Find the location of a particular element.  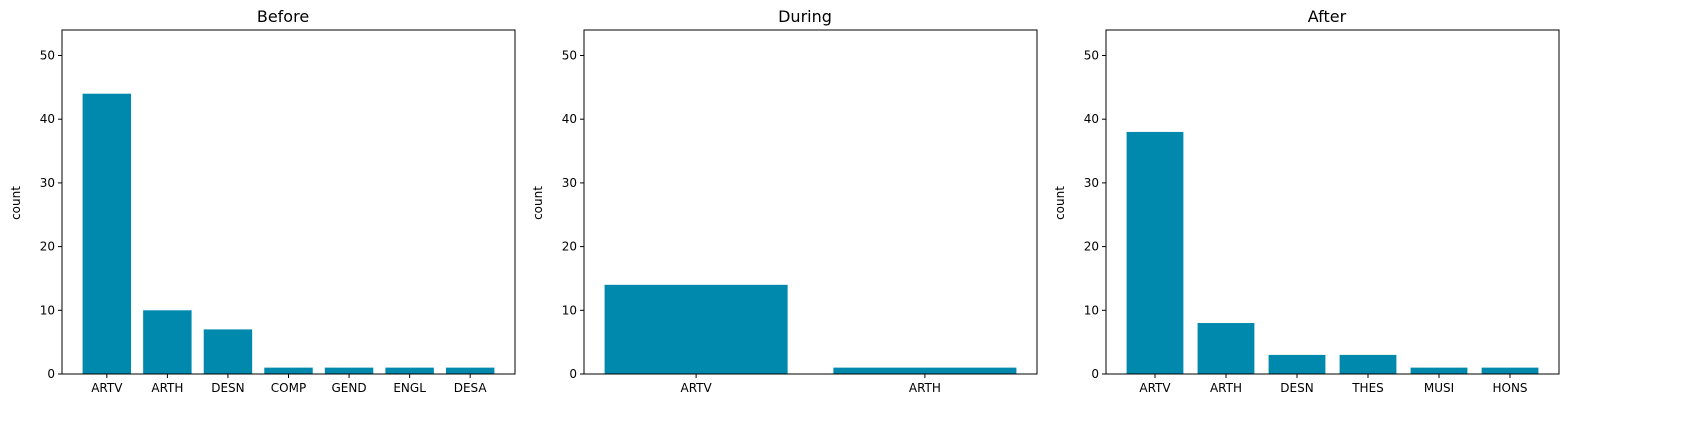

chart-title: During is located at coordinates (805, 16).